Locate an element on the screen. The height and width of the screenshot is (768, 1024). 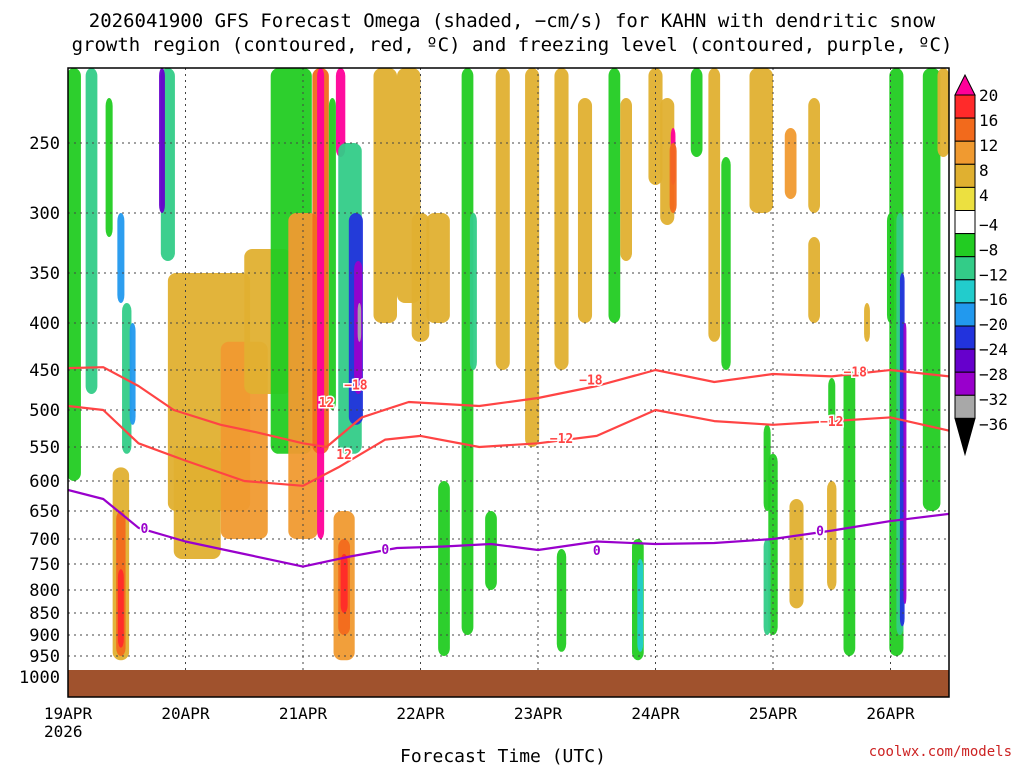
ground-band is located at coordinates (508, 683).